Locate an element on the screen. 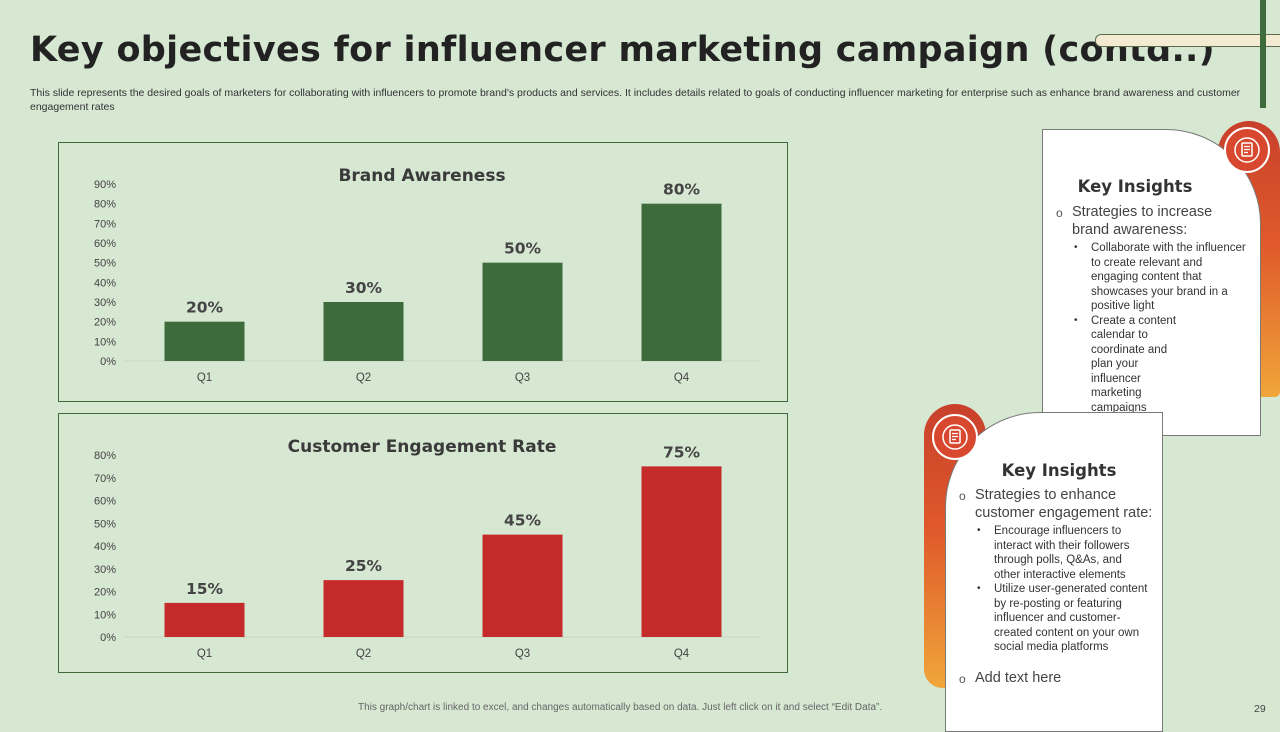 The height and width of the screenshot is (732, 1280). insight-card-2-add-text: Add text here is located at coordinates (1057, 678).